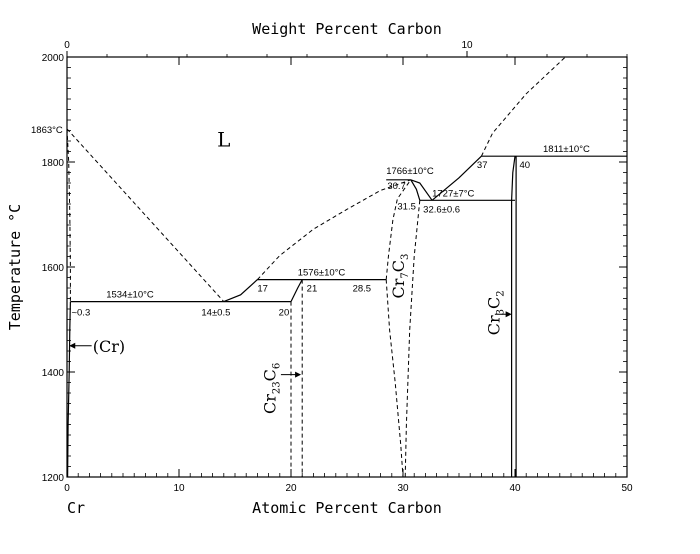 The image size is (700, 554). I want to click on liquidus-cr7c3-peak, so click(409, 190).